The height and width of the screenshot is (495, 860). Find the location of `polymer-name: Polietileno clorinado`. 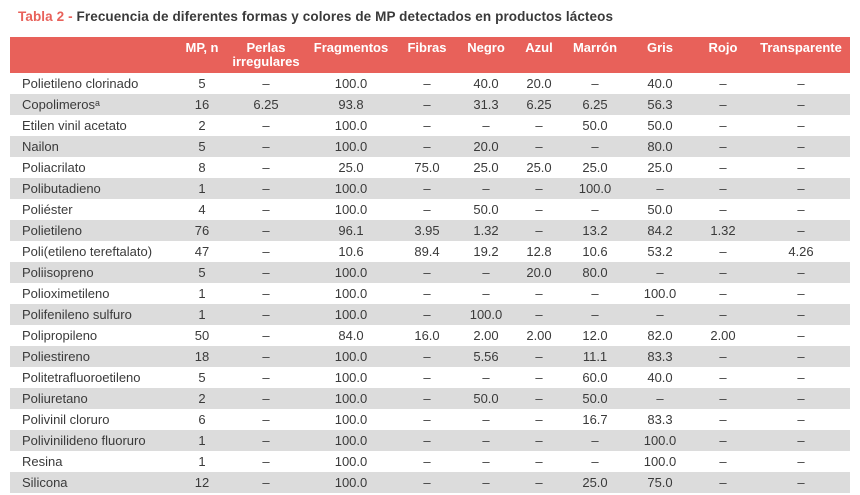

polymer-name: Polietileno clorinado is located at coordinates (80, 83).